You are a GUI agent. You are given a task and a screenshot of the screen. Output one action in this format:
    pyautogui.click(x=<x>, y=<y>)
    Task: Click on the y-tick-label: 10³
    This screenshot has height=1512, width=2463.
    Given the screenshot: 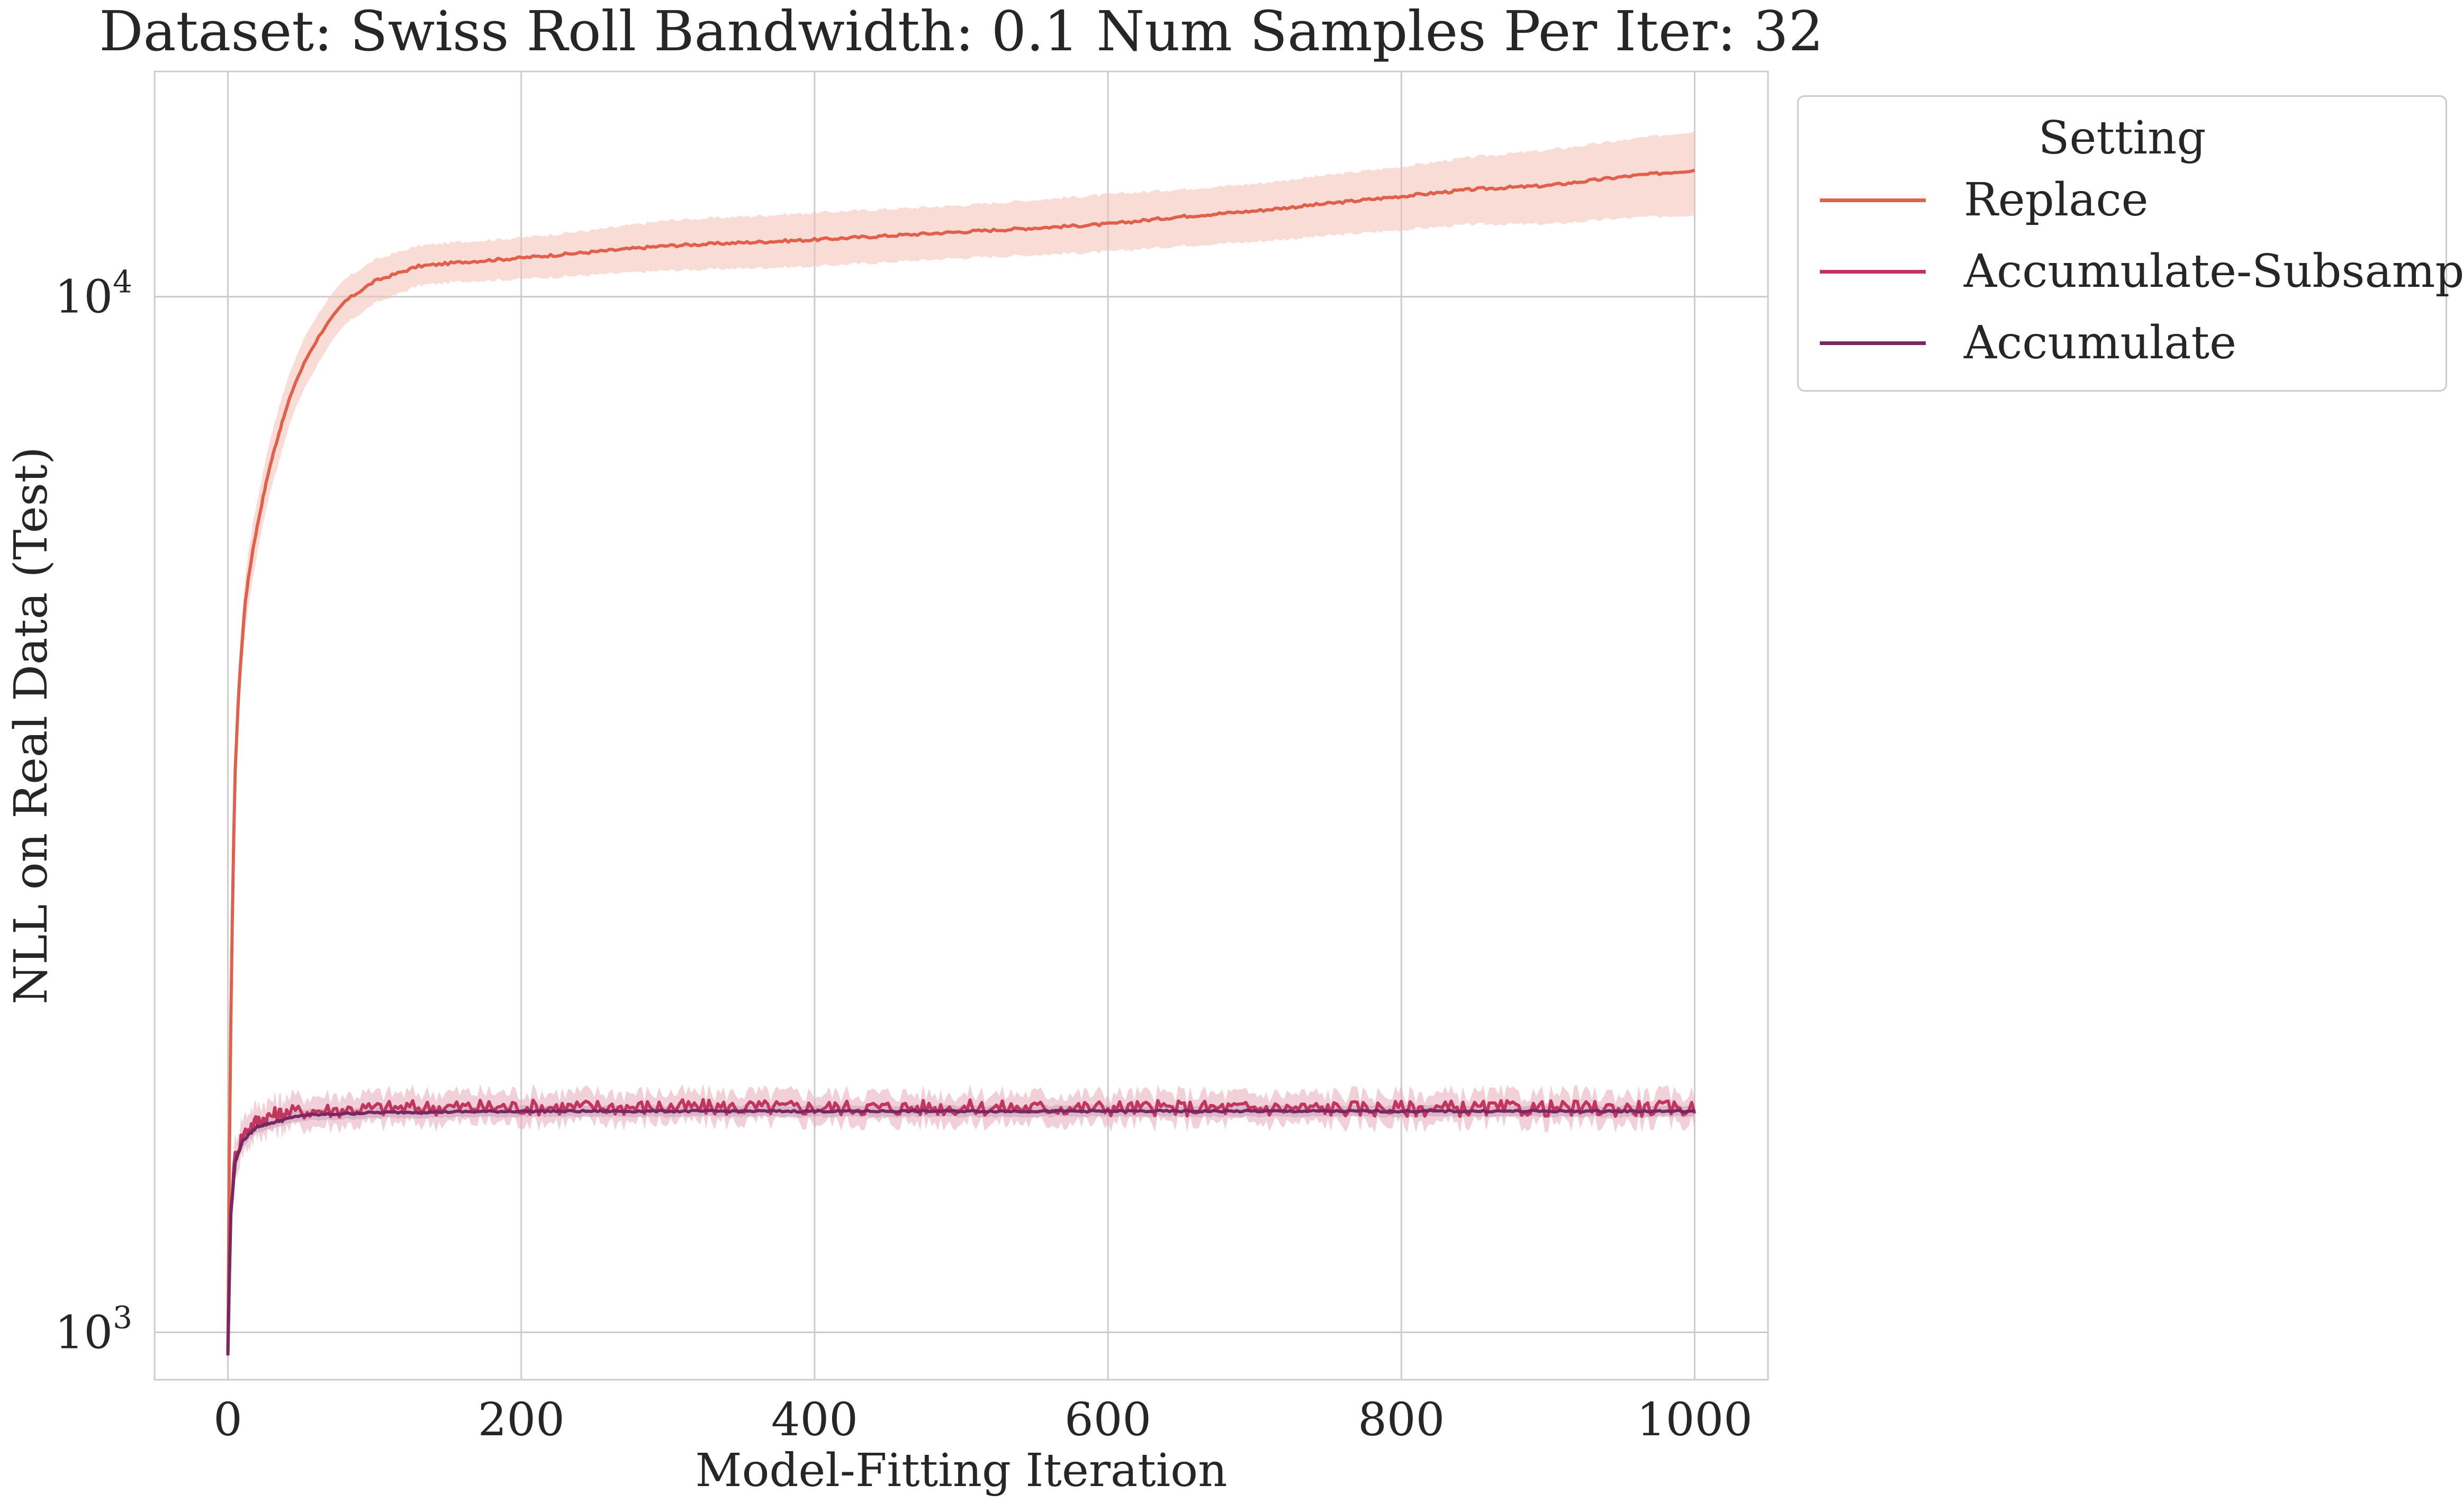 What is the action you would take?
    pyautogui.click(x=93, y=1329)
    